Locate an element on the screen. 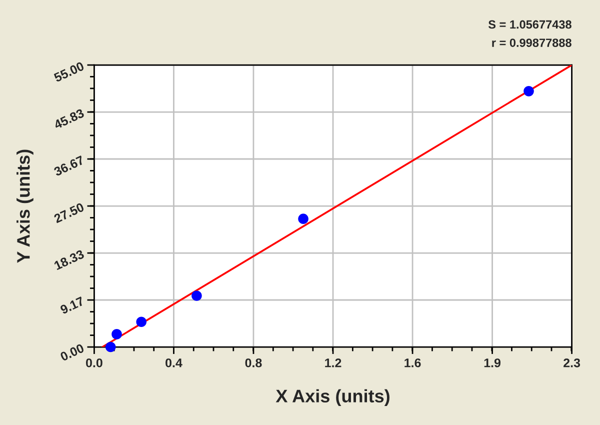 Image resolution: width=600 pixels, height=425 pixels. y-tick-label: 9.17 is located at coordinates (72, 305).